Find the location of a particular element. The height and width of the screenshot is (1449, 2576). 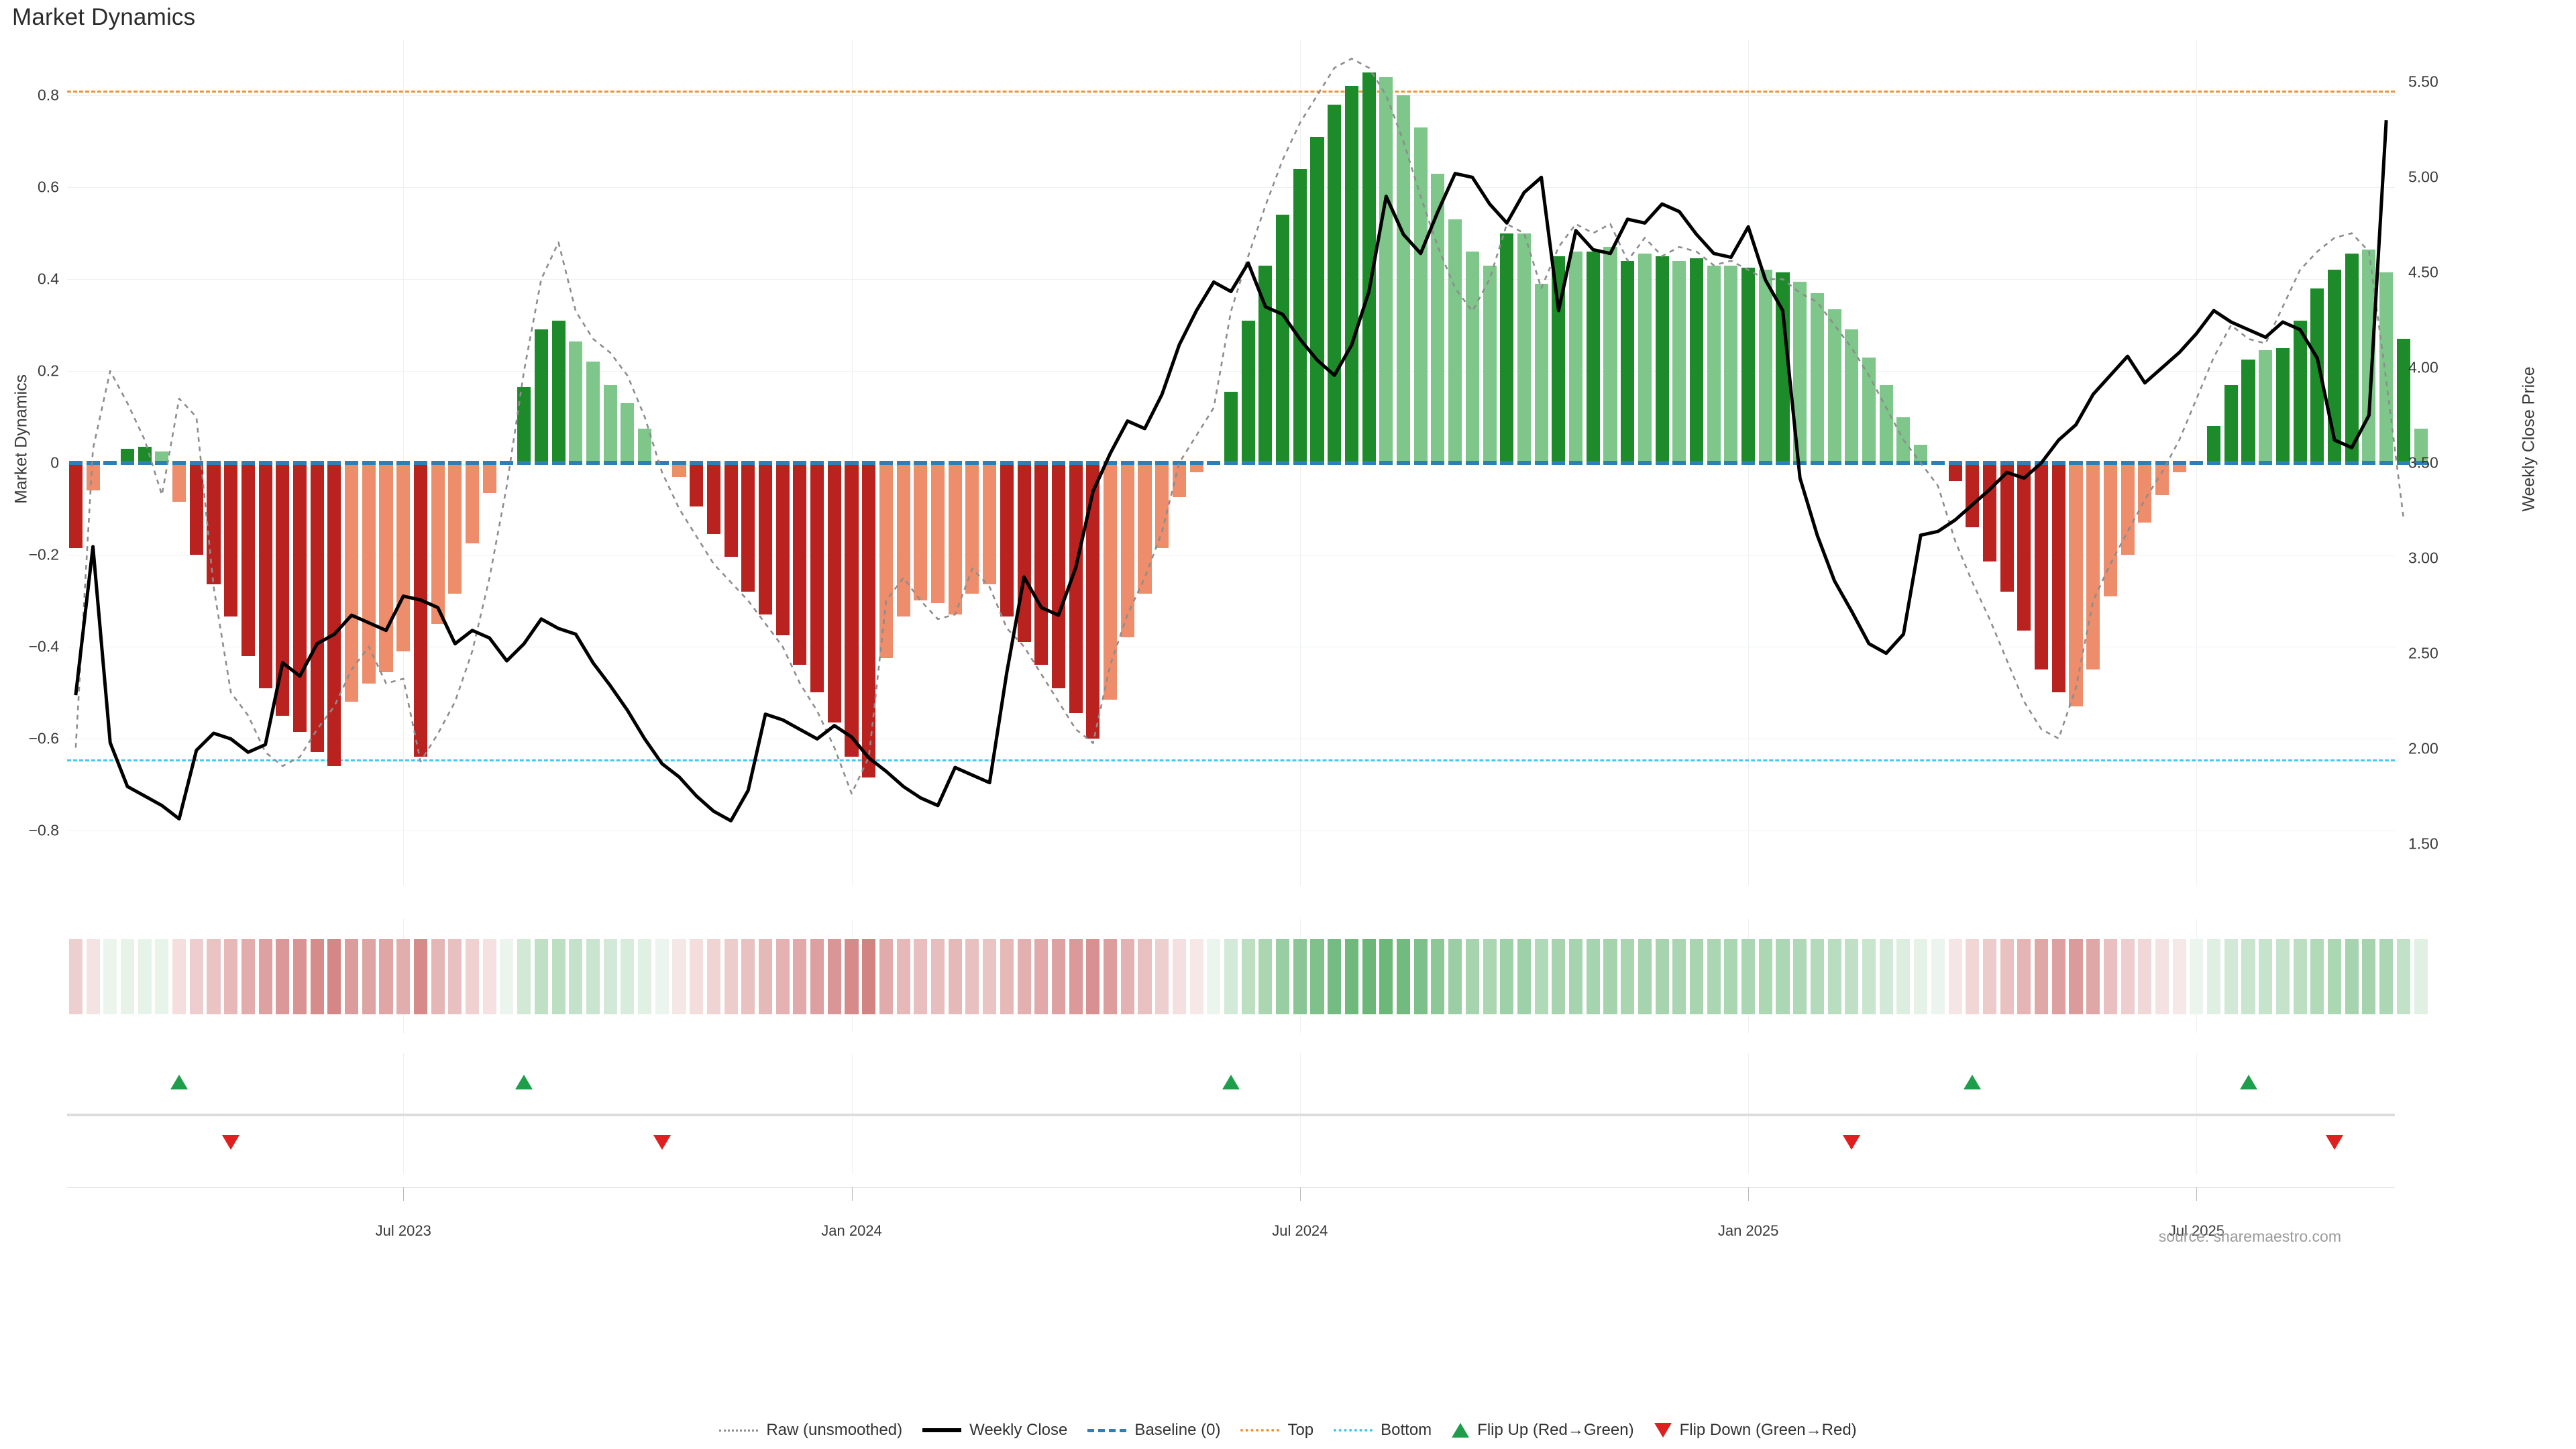

legend-item: Bottom is located at coordinates (1383, 1430).